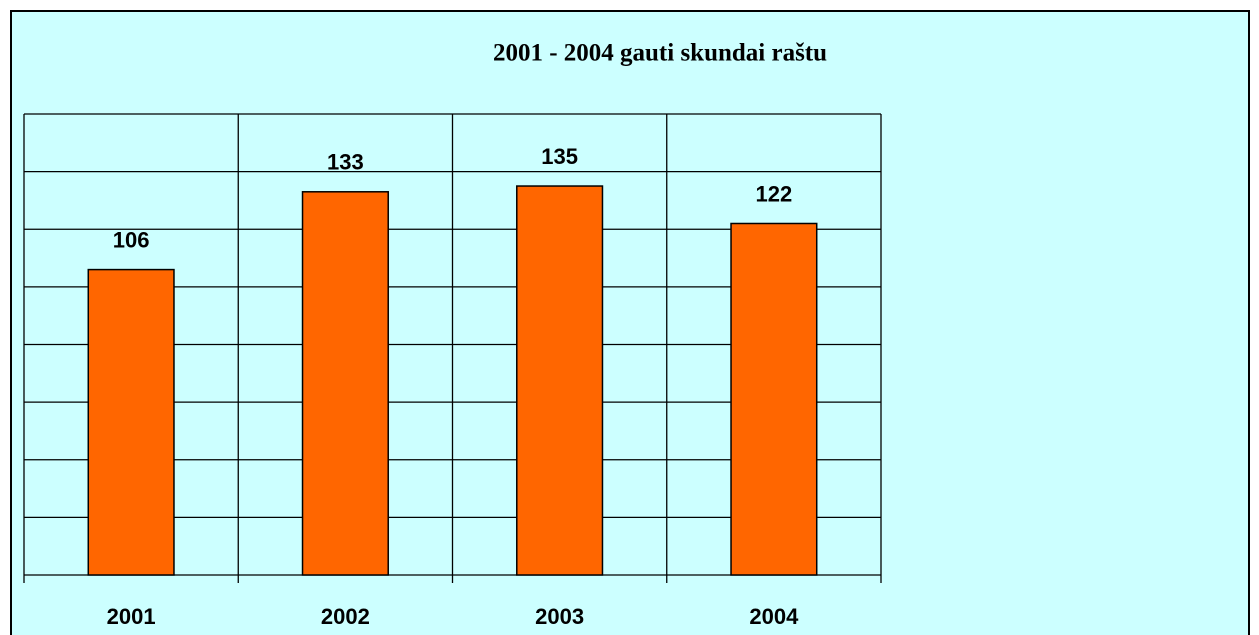 The height and width of the screenshot is (635, 1259). What do you see at coordinates (774, 193) in the screenshot?
I see `data-label: 122` at bounding box center [774, 193].